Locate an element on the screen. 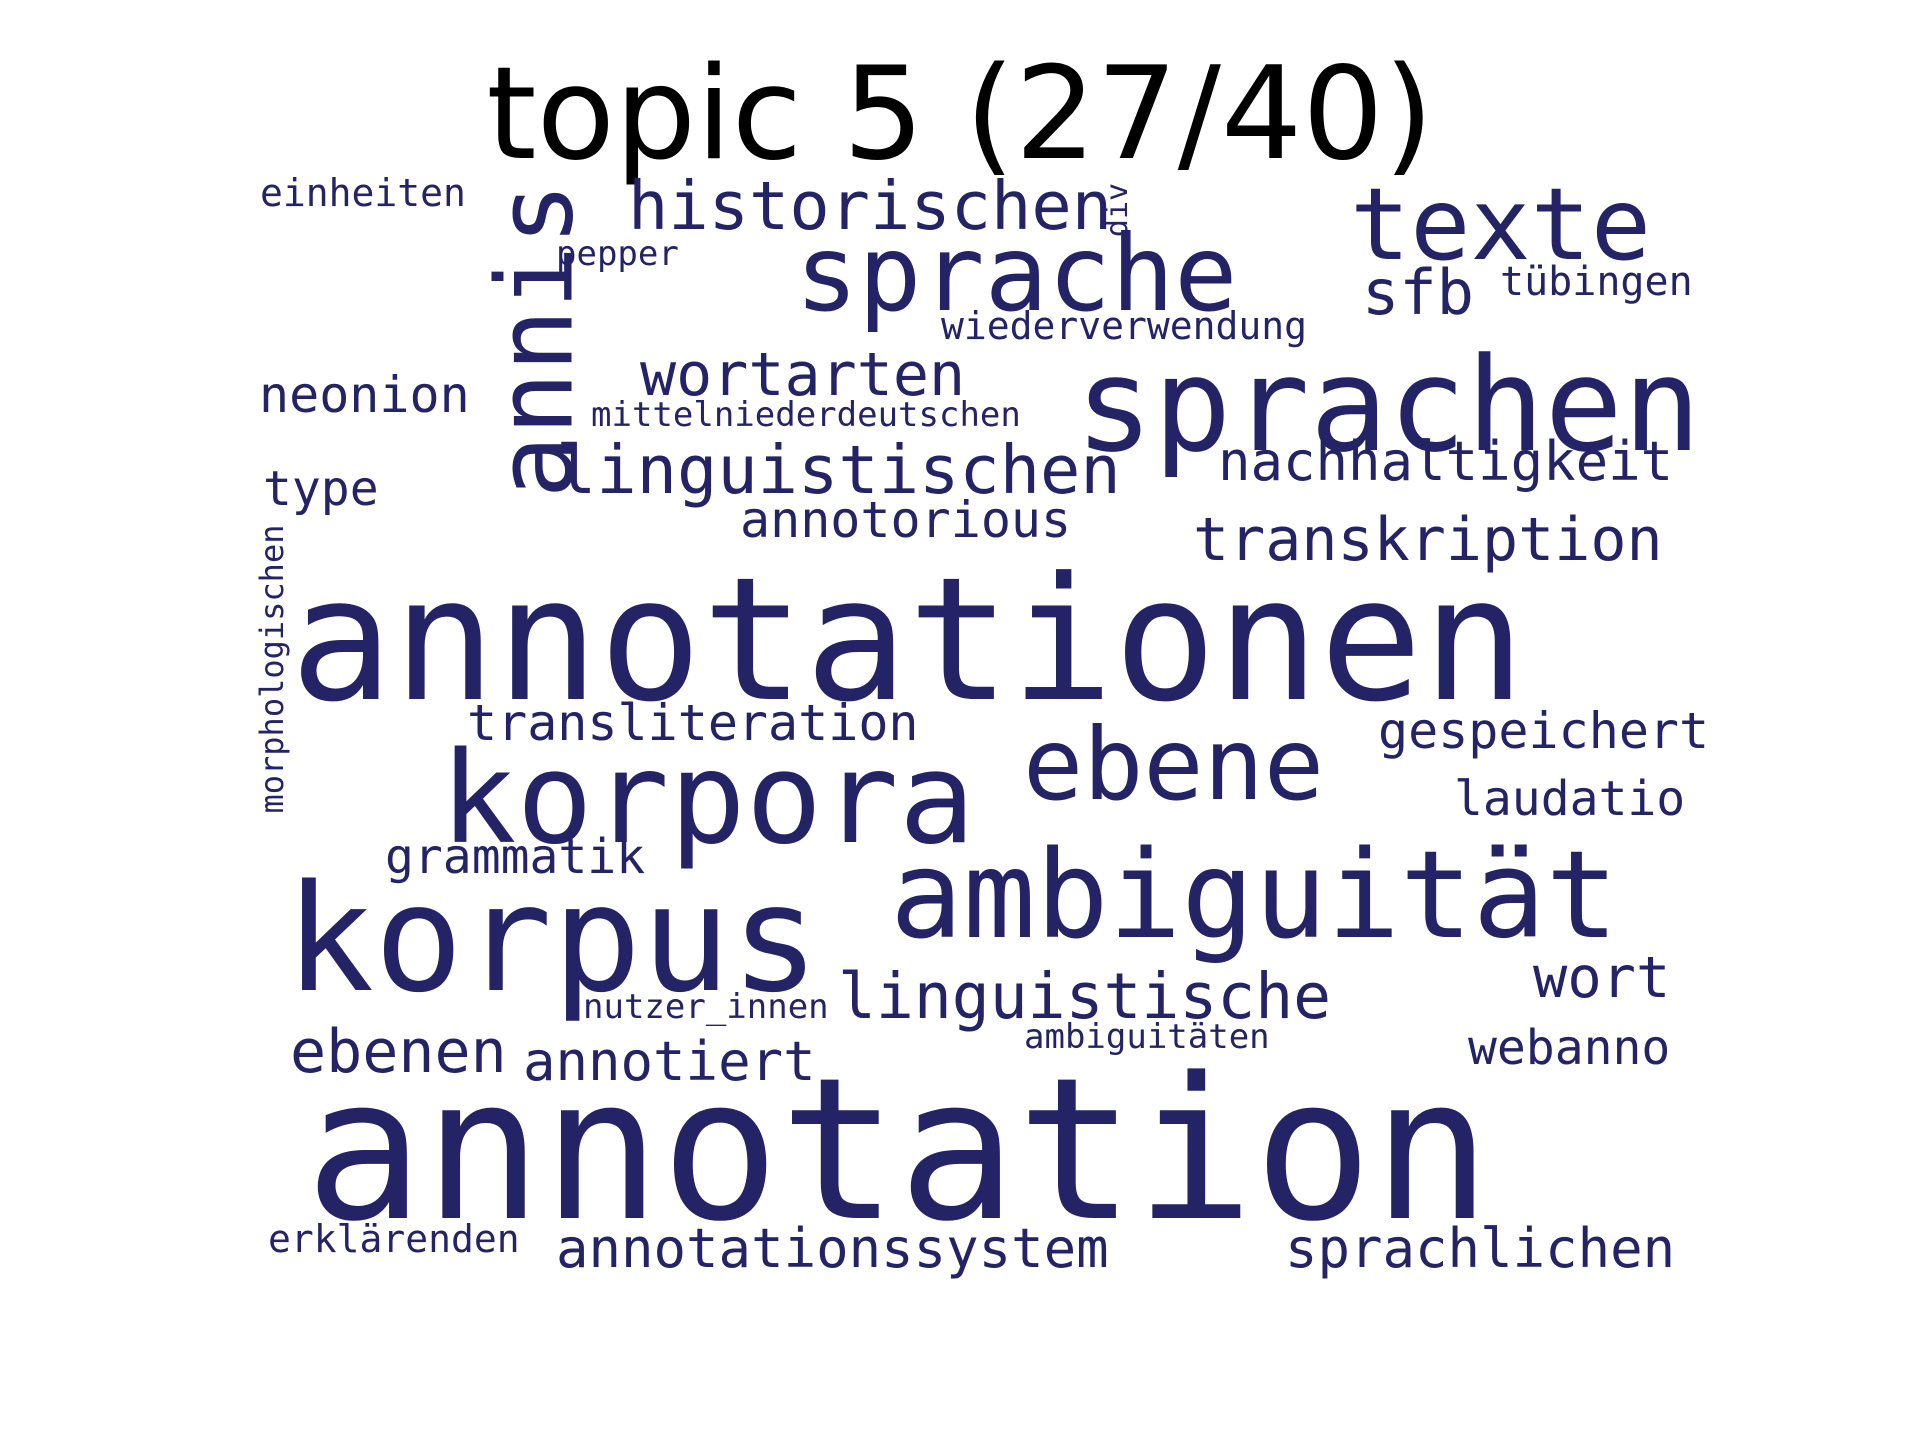 This screenshot has width=1920, height=1440. word-einheiten: einheiten is located at coordinates (363, 193).